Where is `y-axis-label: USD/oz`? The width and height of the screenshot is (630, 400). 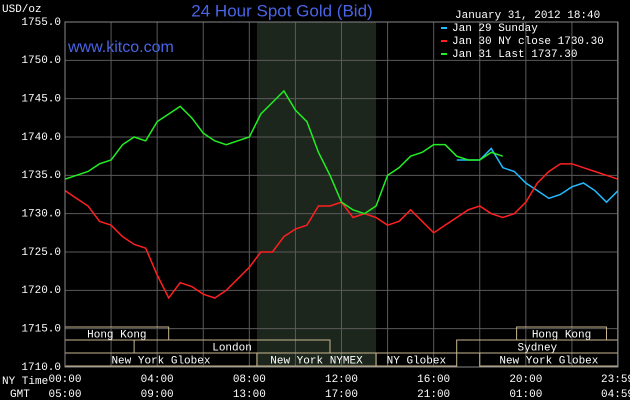 y-axis-label: USD/oz is located at coordinates (22, 10).